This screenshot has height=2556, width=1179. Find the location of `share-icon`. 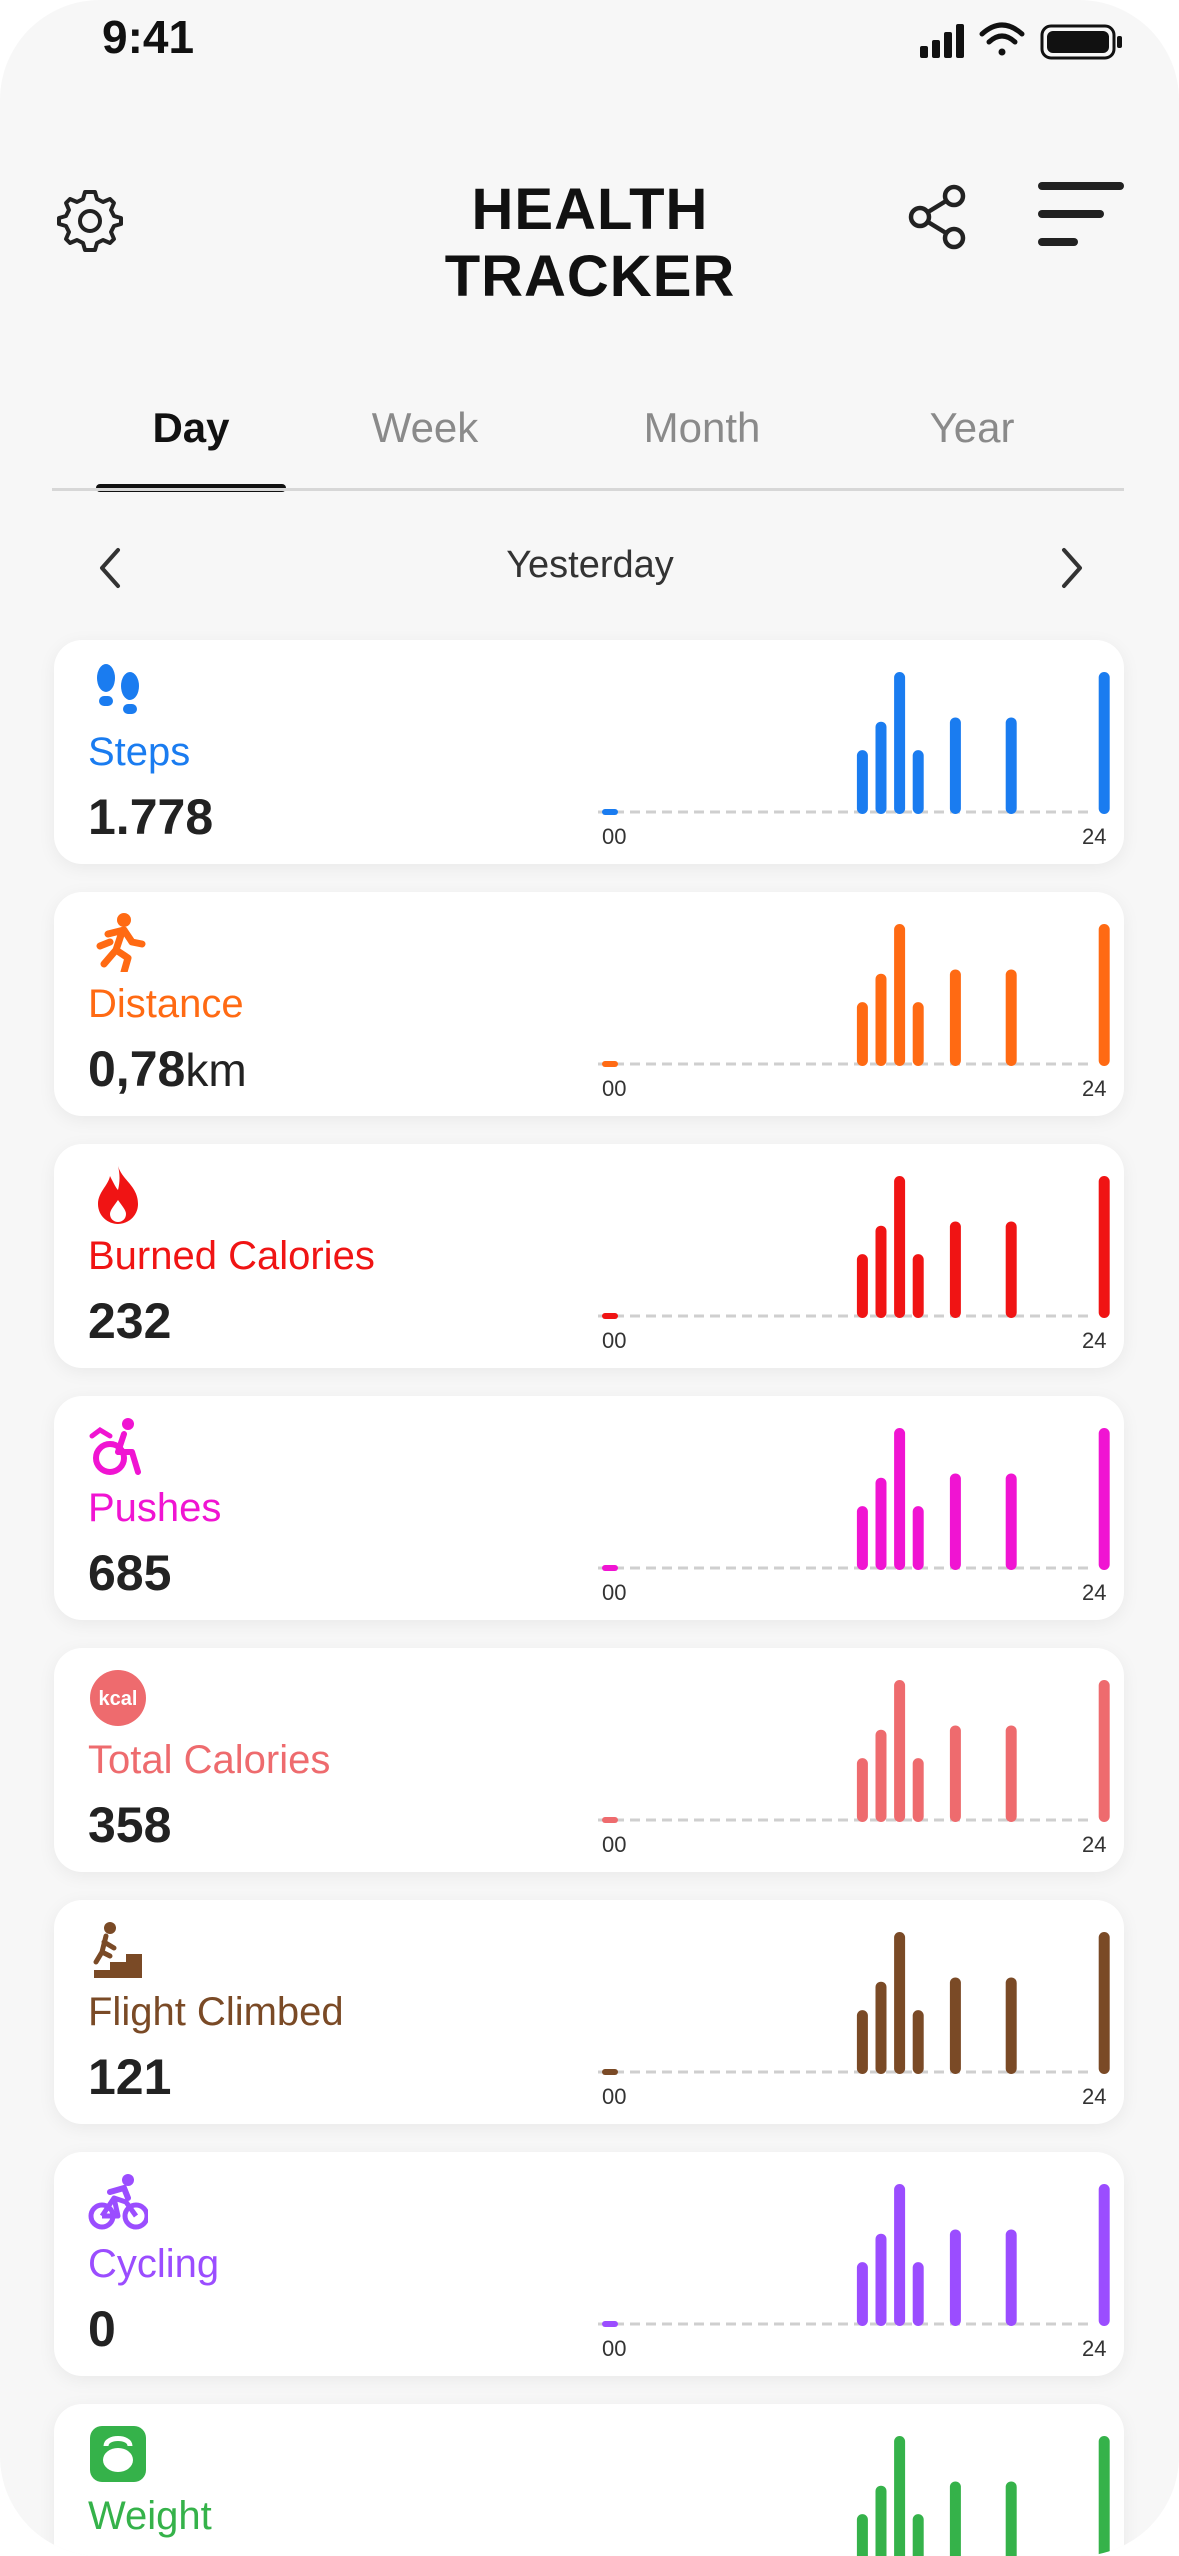

share-icon is located at coordinates (939, 217).